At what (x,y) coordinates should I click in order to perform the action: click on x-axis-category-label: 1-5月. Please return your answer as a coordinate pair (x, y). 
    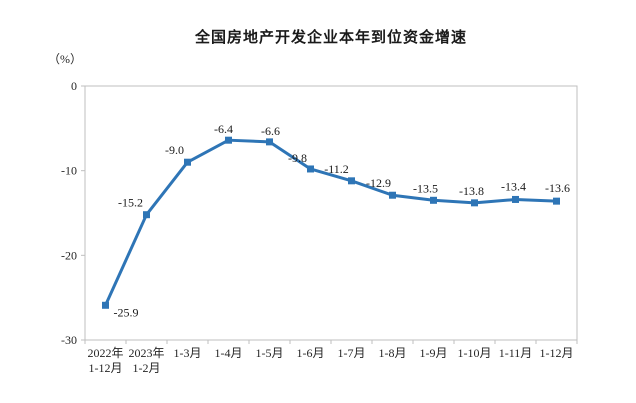
    Looking at the image, I should click on (270, 353).